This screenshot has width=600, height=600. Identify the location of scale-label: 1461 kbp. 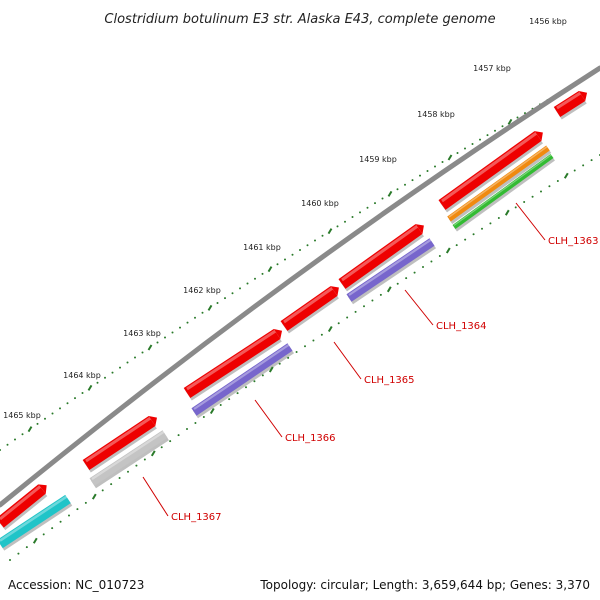
(262, 247).